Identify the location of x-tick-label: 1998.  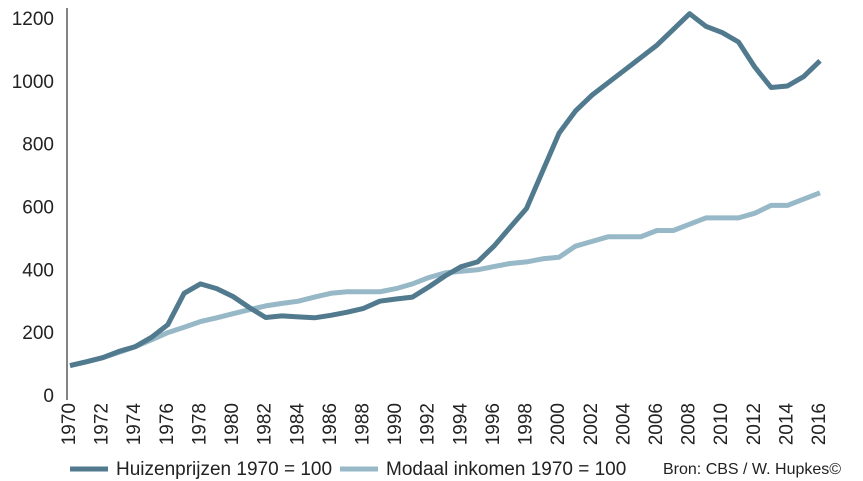
(526, 424).